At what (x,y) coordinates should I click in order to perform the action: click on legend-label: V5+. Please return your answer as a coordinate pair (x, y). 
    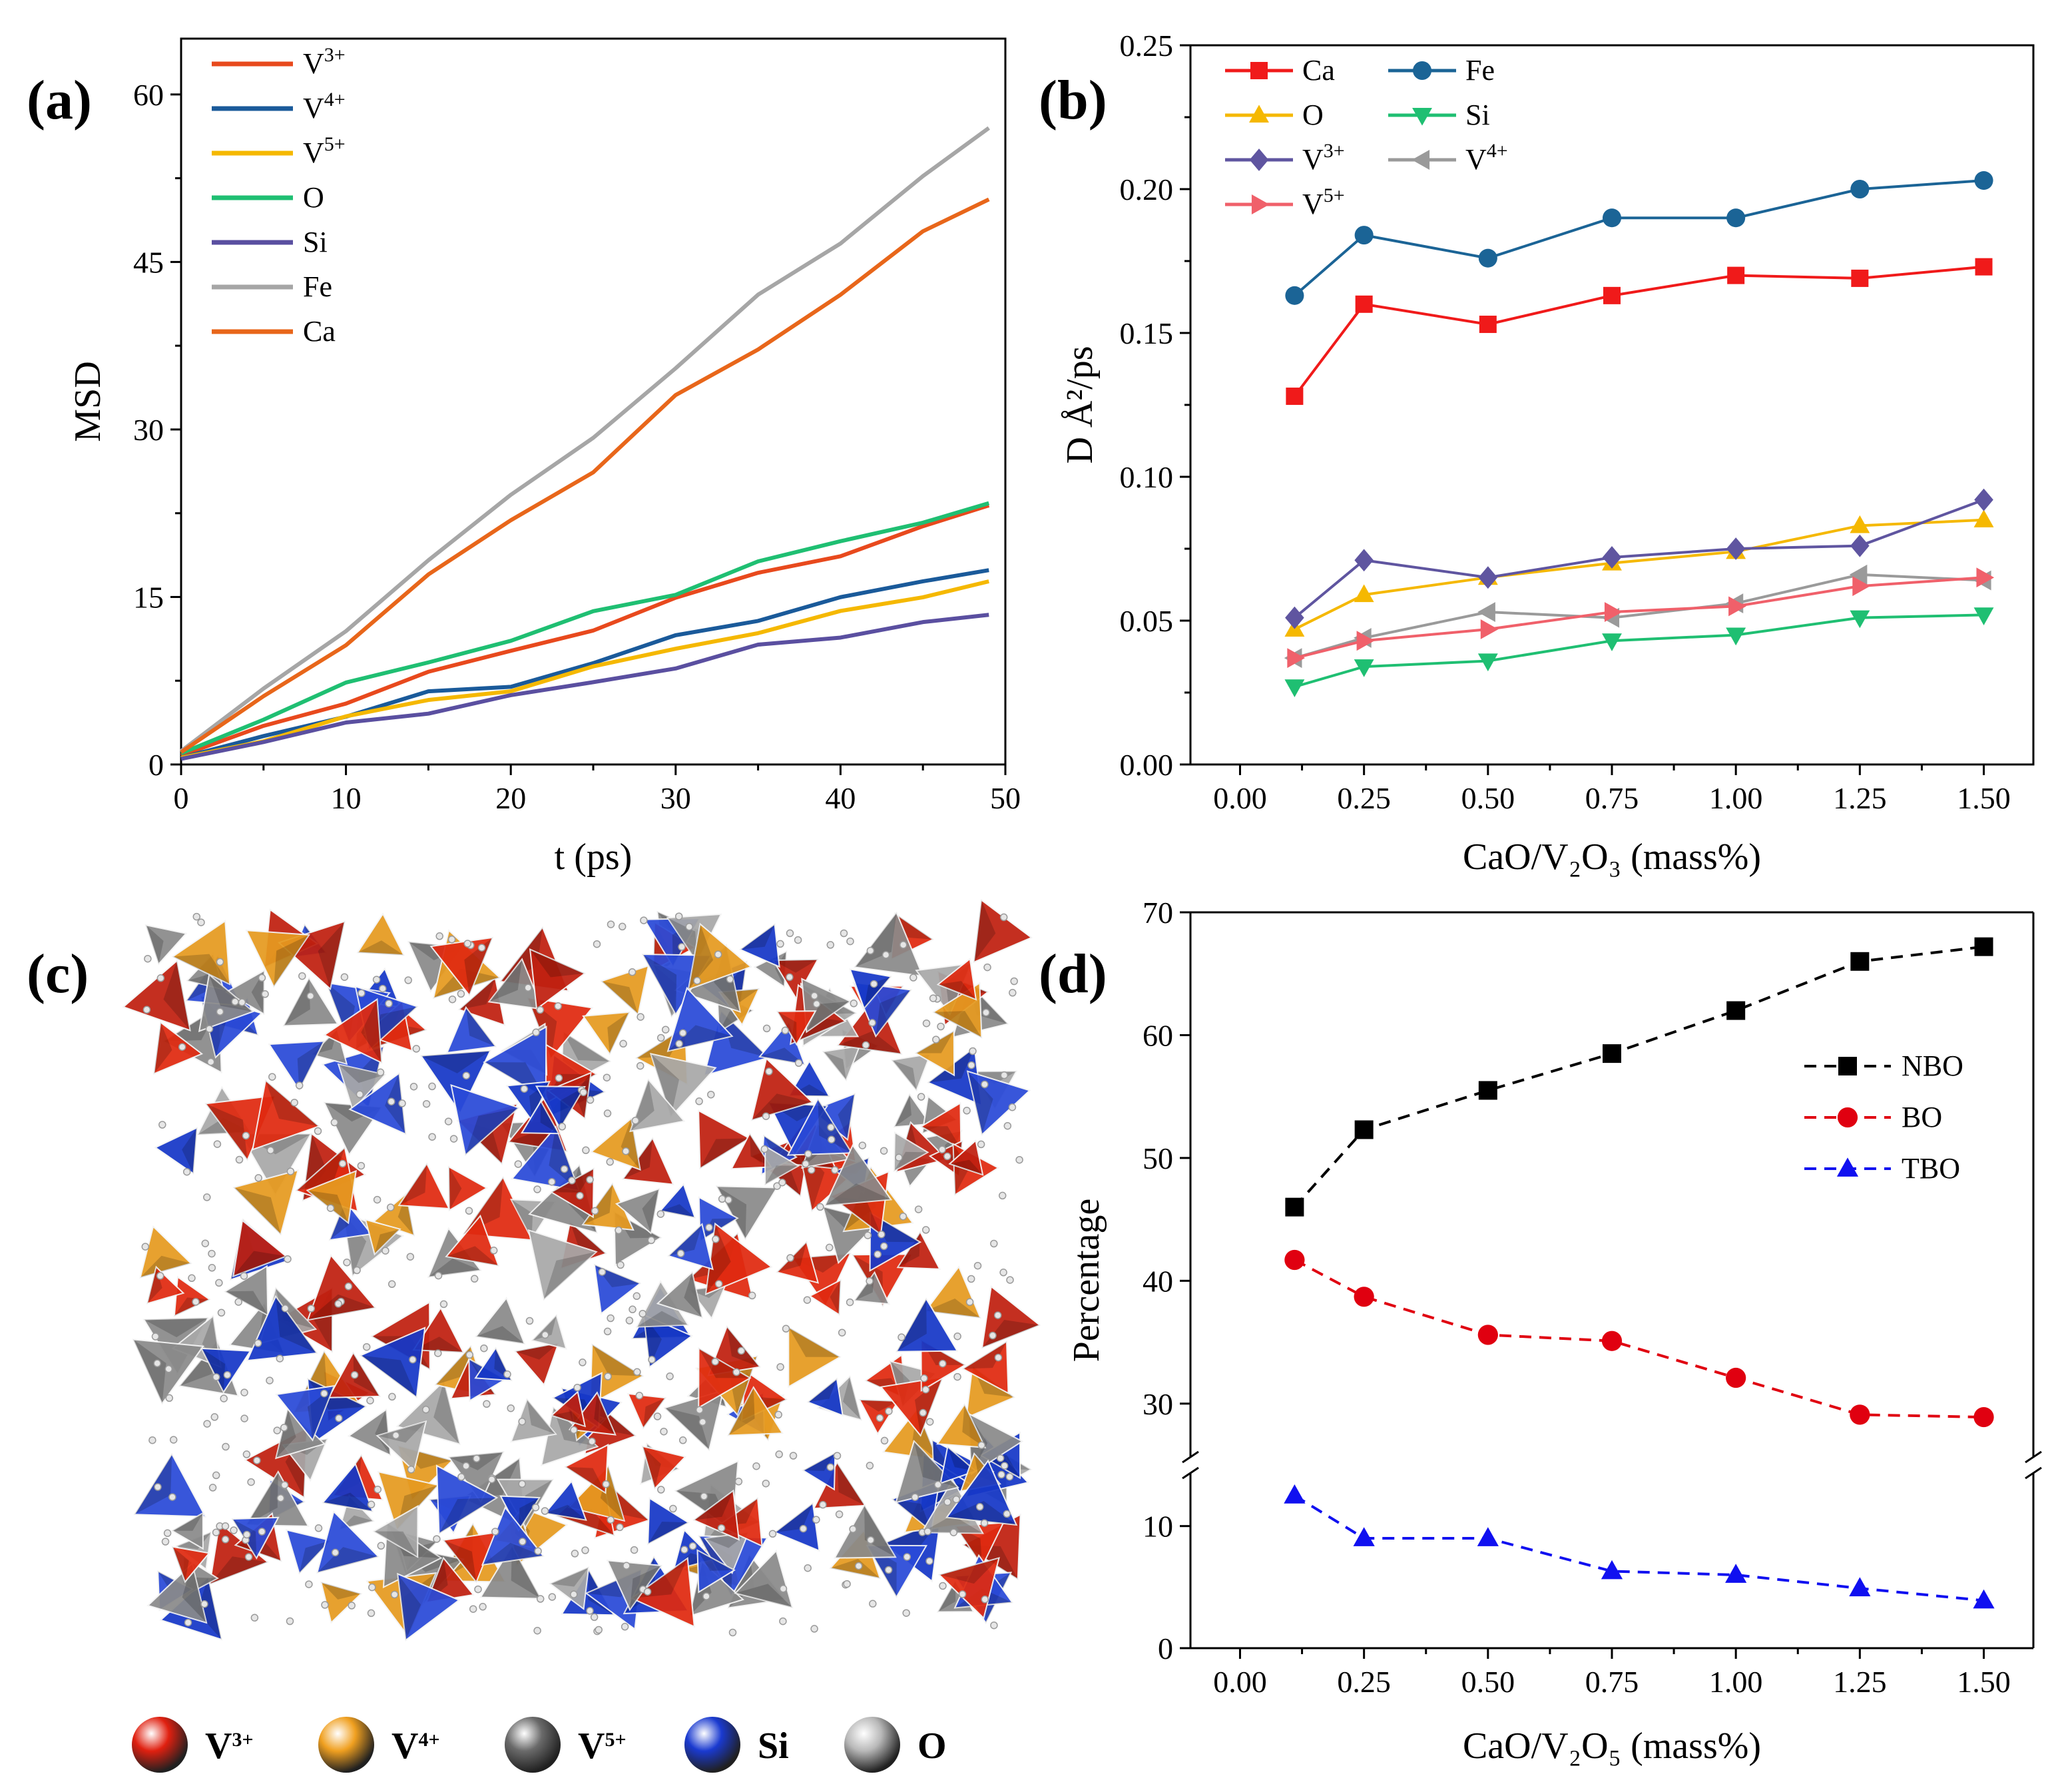
    Looking at the image, I should click on (324, 151).